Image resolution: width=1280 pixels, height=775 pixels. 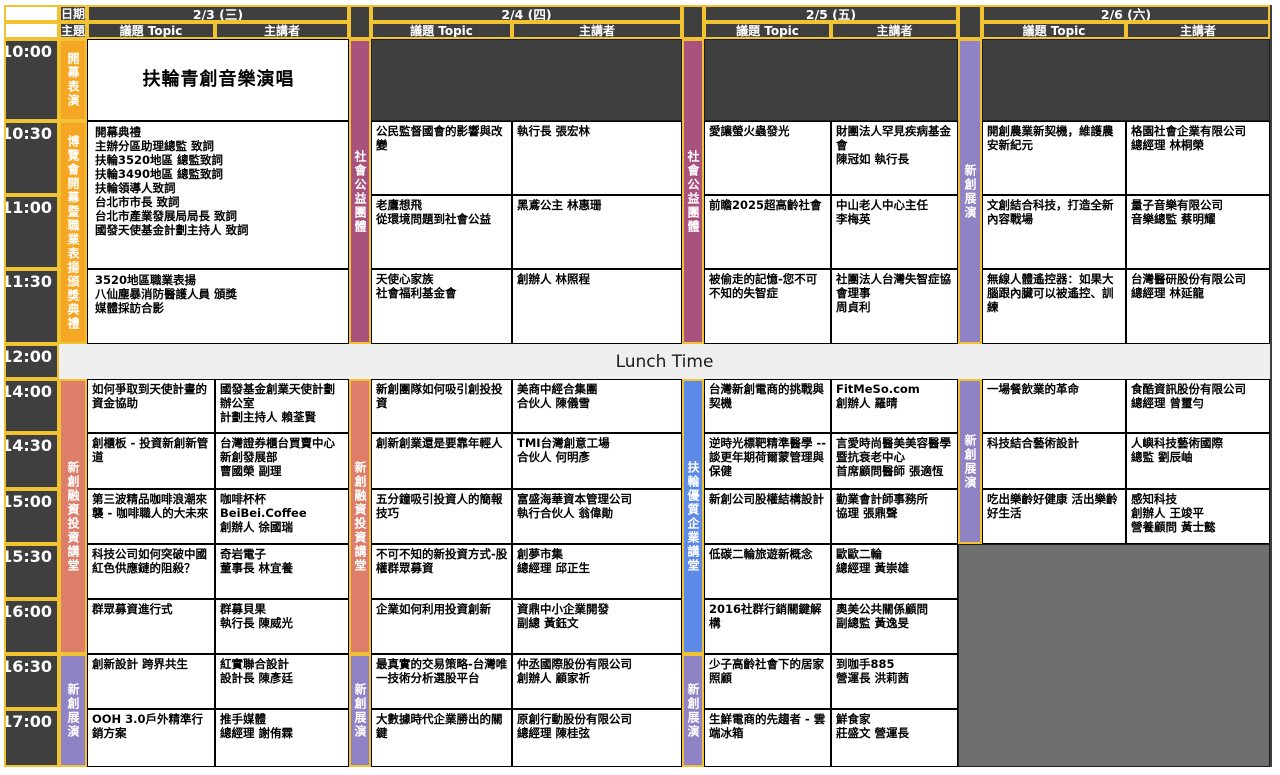 I want to click on session-topic-cell: 創新創業還是要靠年輕人, so click(x=441, y=461).